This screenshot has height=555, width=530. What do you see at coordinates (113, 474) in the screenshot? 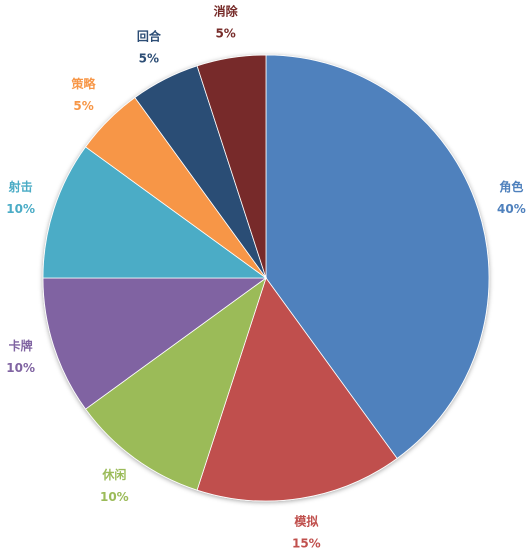
I see `slice-label: 休闲` at bounding box center [113, 474].